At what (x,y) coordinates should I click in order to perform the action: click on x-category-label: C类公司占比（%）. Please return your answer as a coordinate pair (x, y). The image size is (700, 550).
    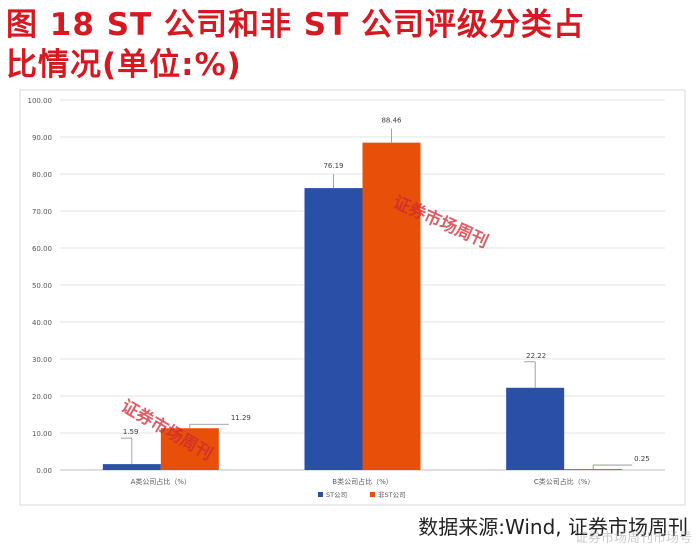
    Looking at the image, I should click on (564, 481).